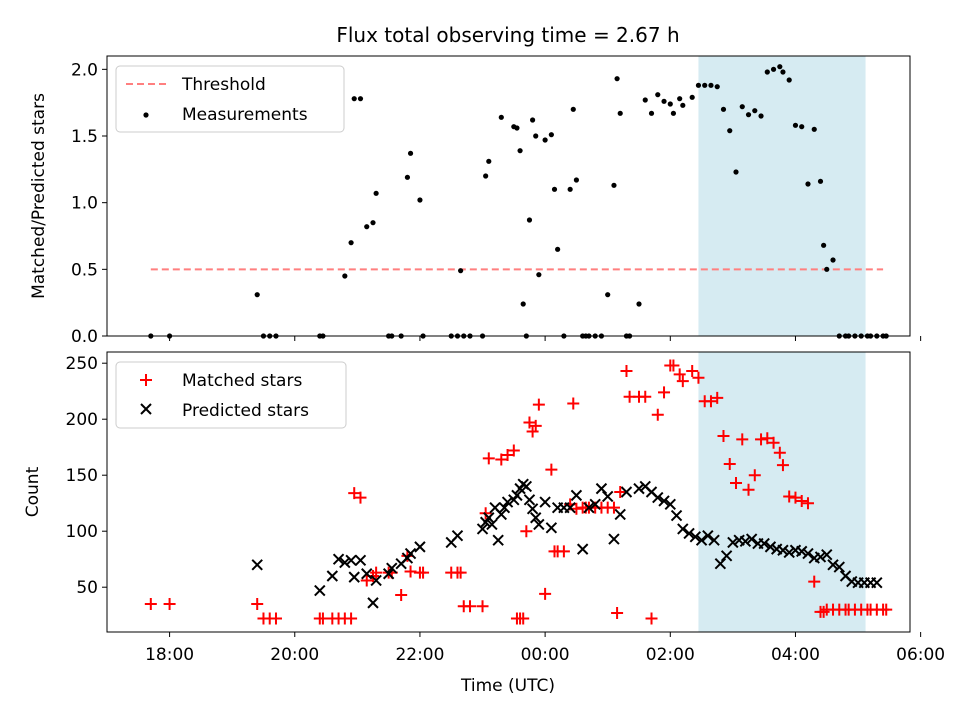  What do you see at coordinates (242, 381) in the screenshot?
I see `legend-matched-label: Matched stars` at bounding box center [242, 381].